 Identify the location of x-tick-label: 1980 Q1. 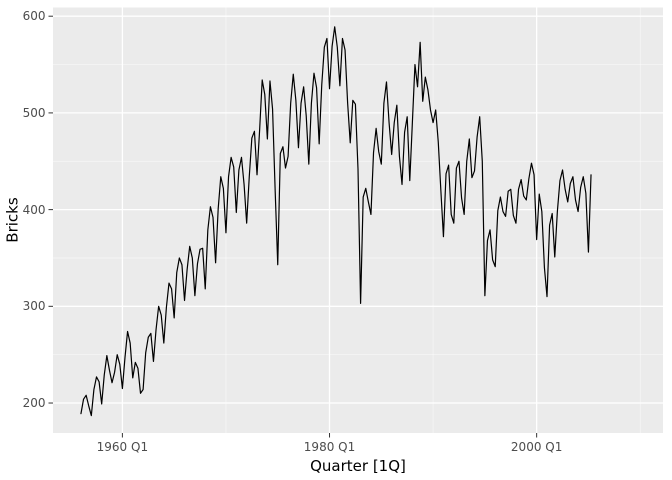
(329, 446).